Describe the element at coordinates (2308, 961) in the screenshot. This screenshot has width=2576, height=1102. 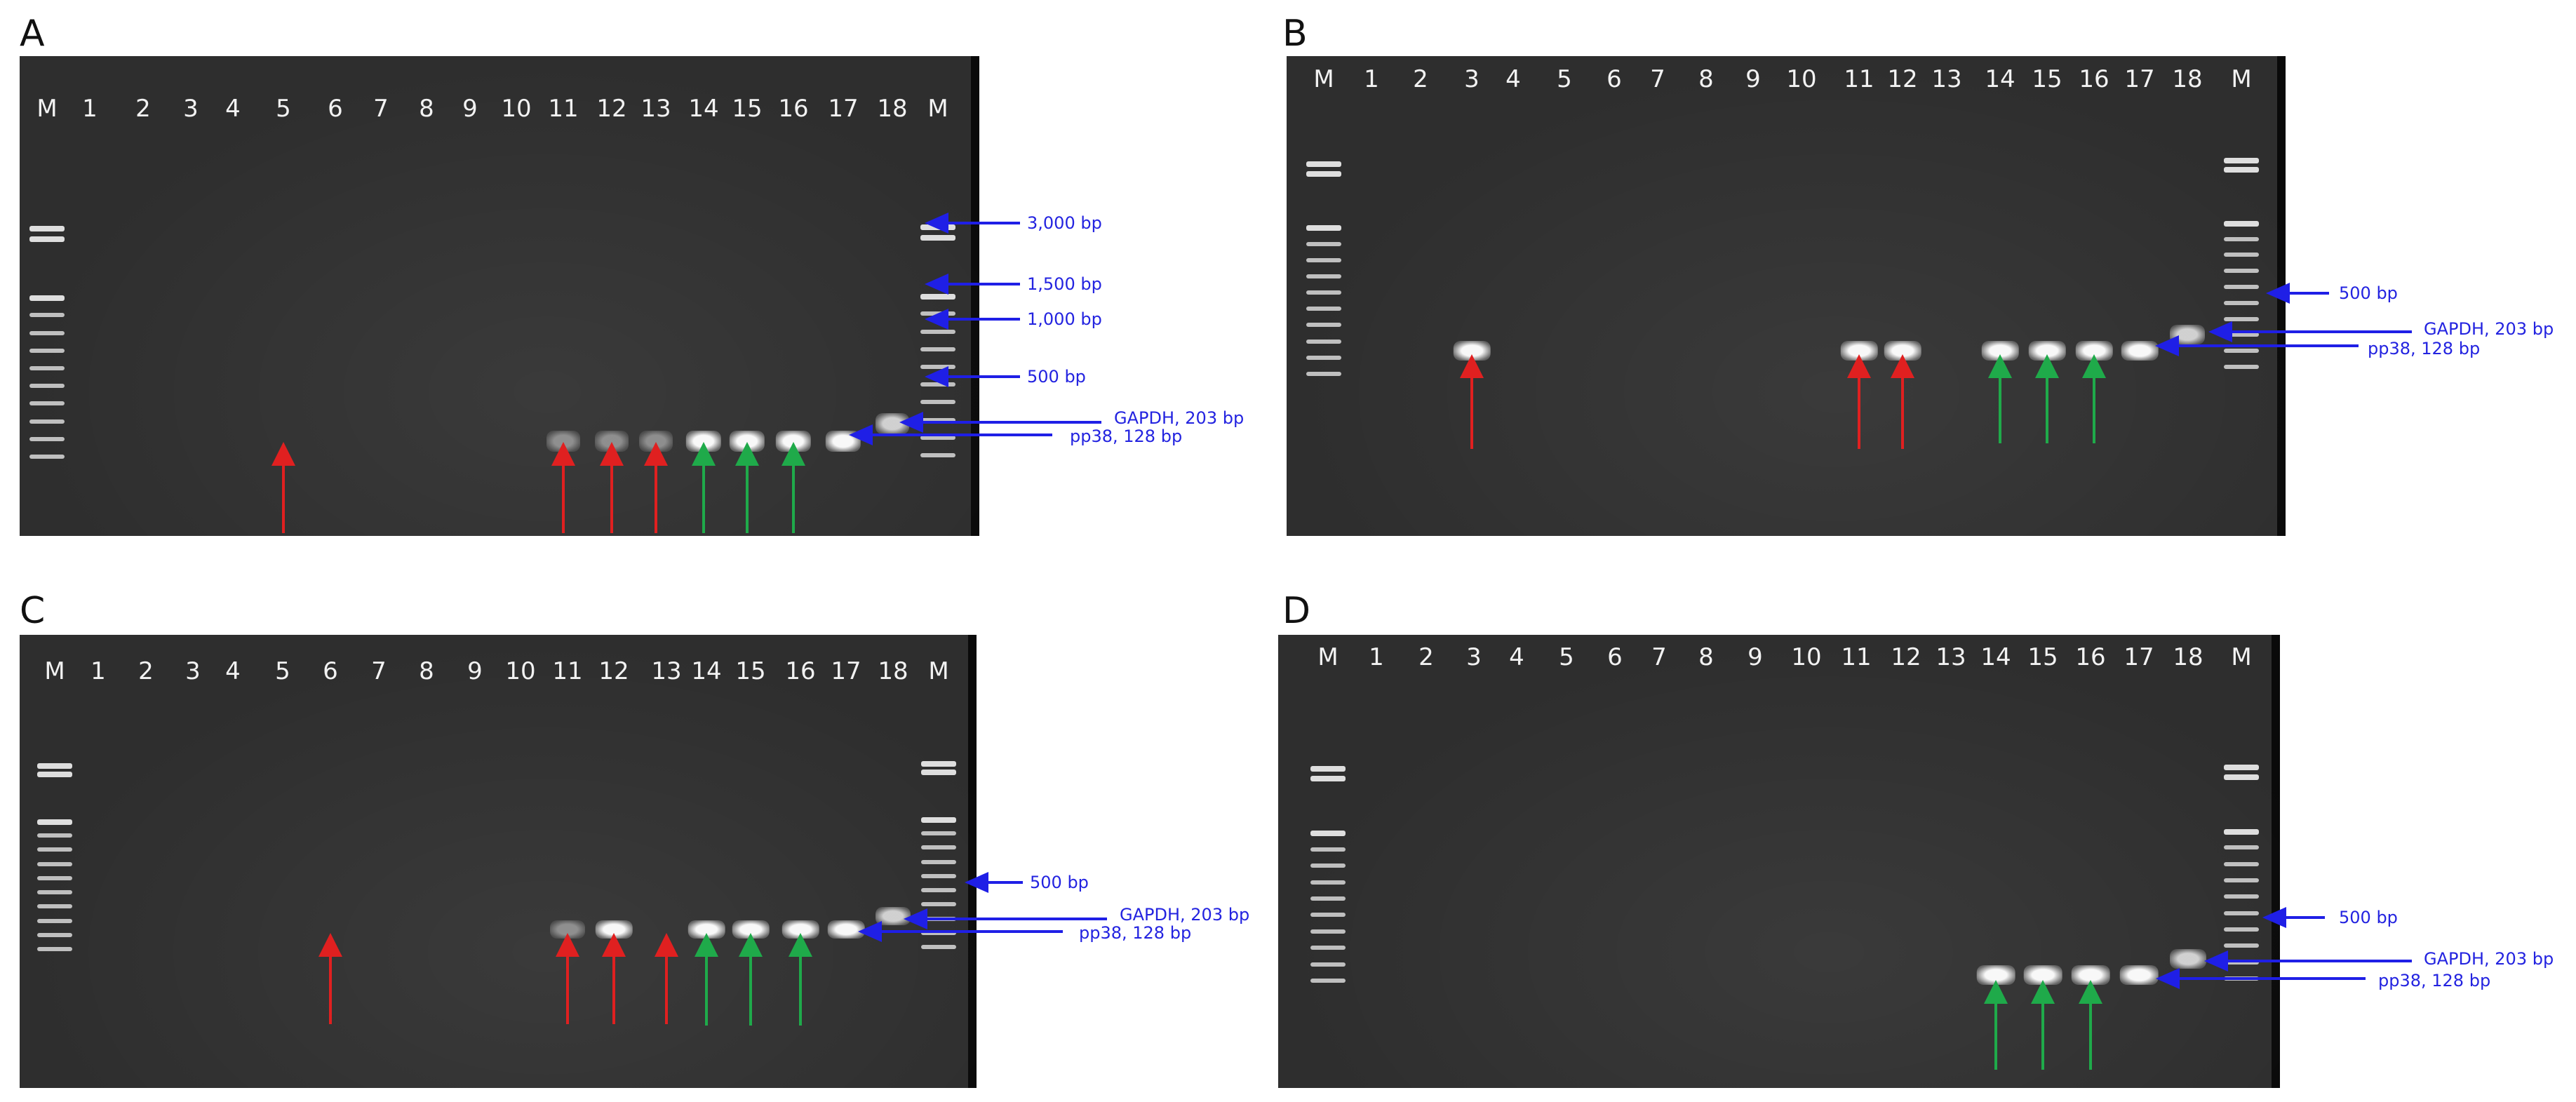
I see `gapdh-arrow-icon` at that location.